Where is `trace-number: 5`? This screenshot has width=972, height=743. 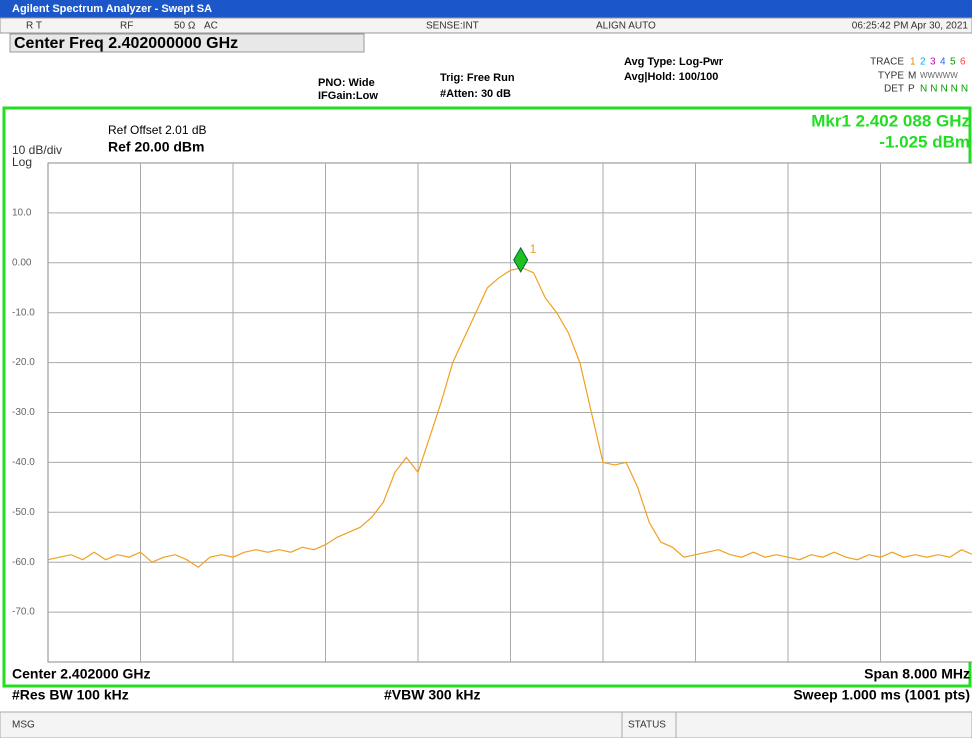
trace-number: 5 is located at coordinates (953, 62).